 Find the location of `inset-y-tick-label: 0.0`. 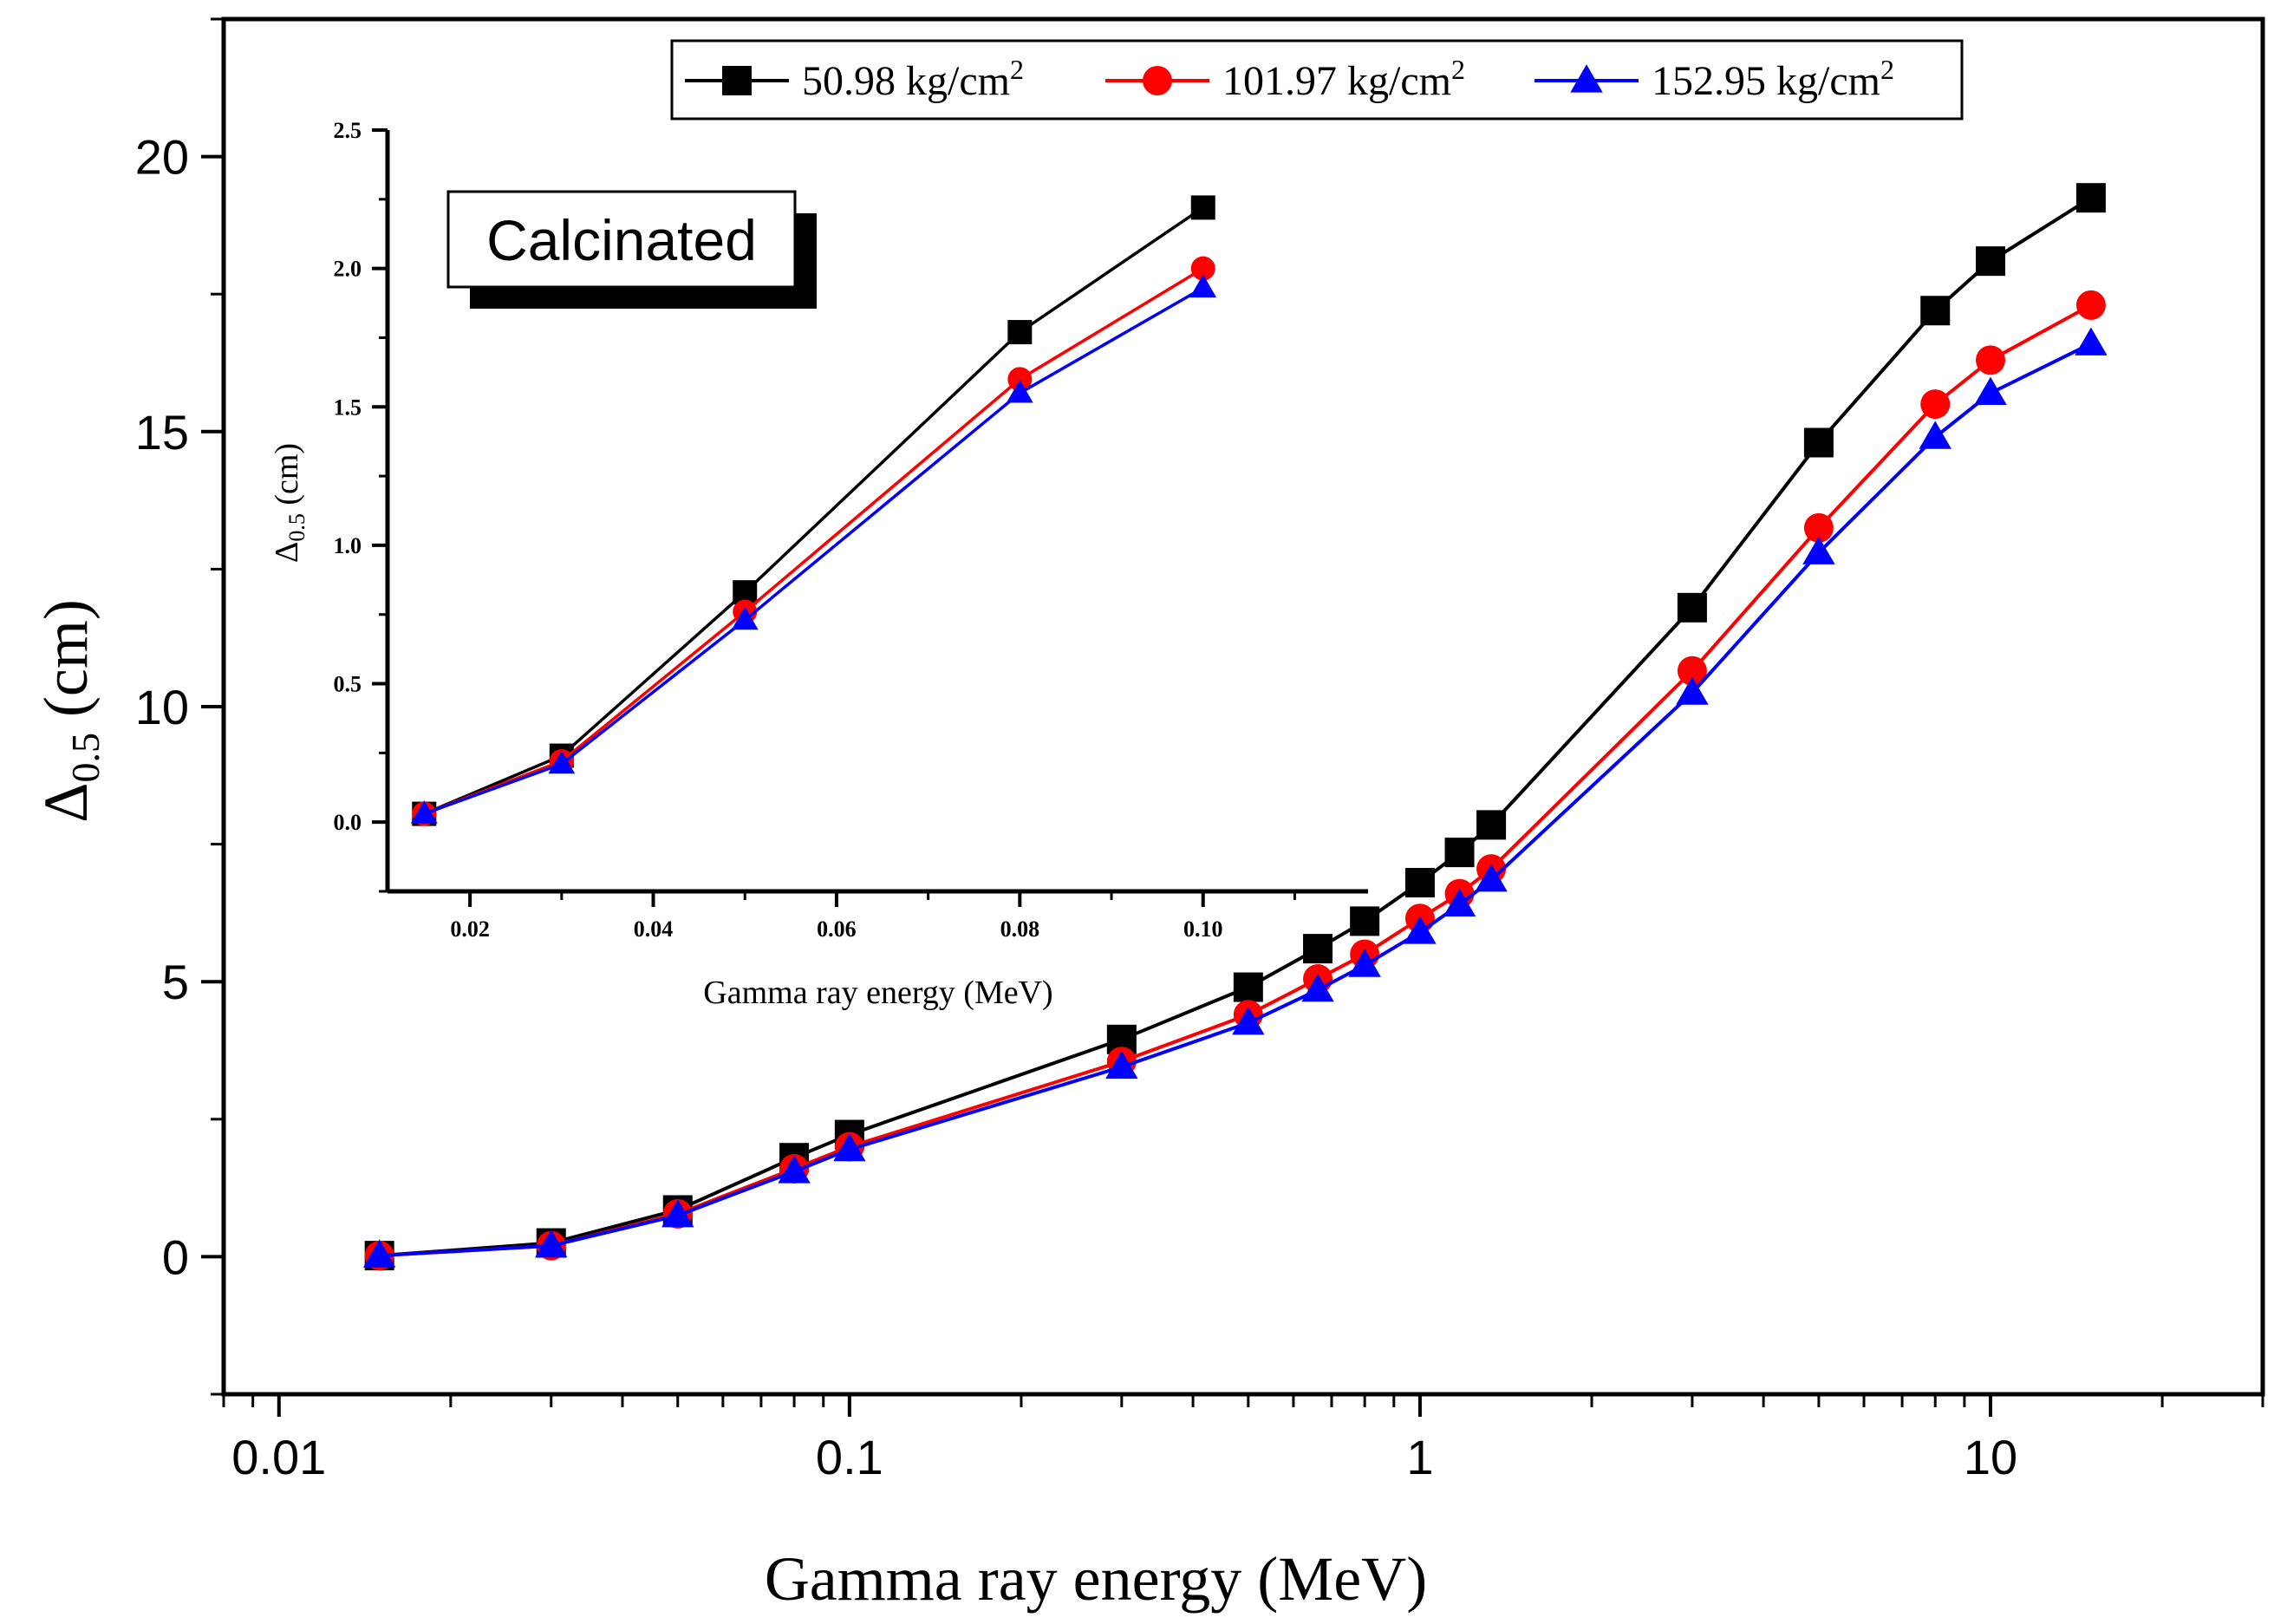

inset-y-tick-label: 0.0 is located at coordinates (348, 822).